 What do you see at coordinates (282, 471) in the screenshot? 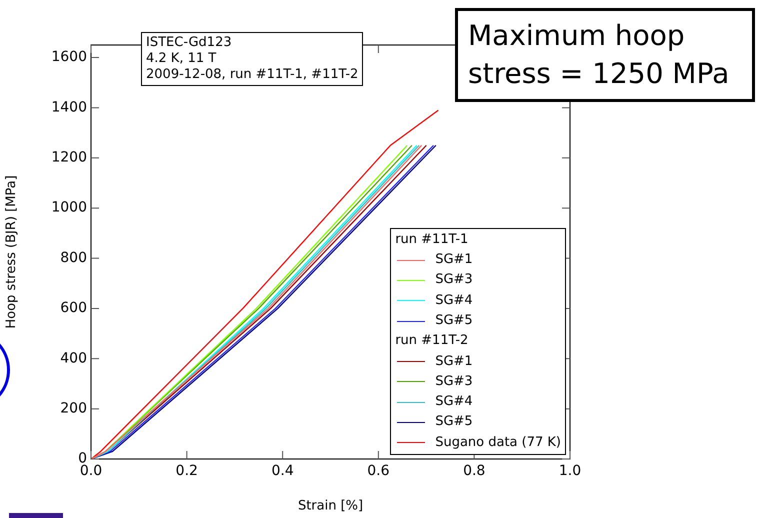
I see `x-tick-label: 0.4` at bounding box center [282, 471].